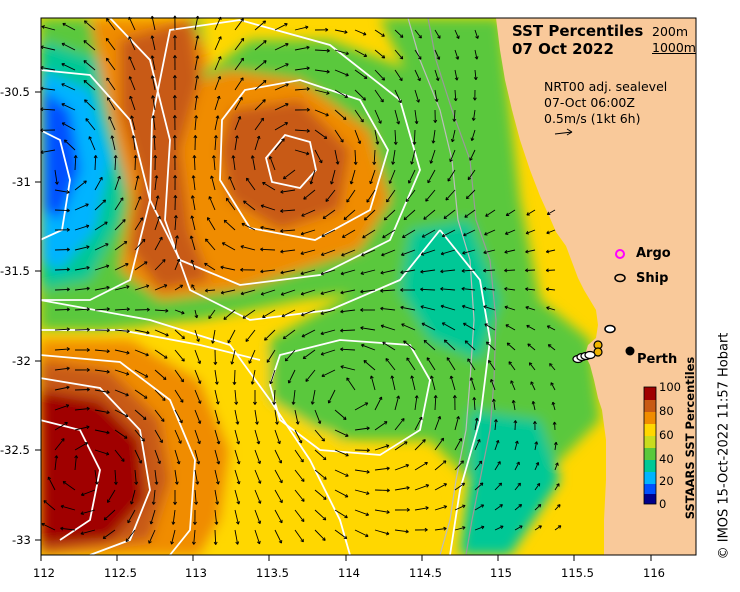 The image size is (740, 592). I want to click on ship-marker, so click(610, 329).